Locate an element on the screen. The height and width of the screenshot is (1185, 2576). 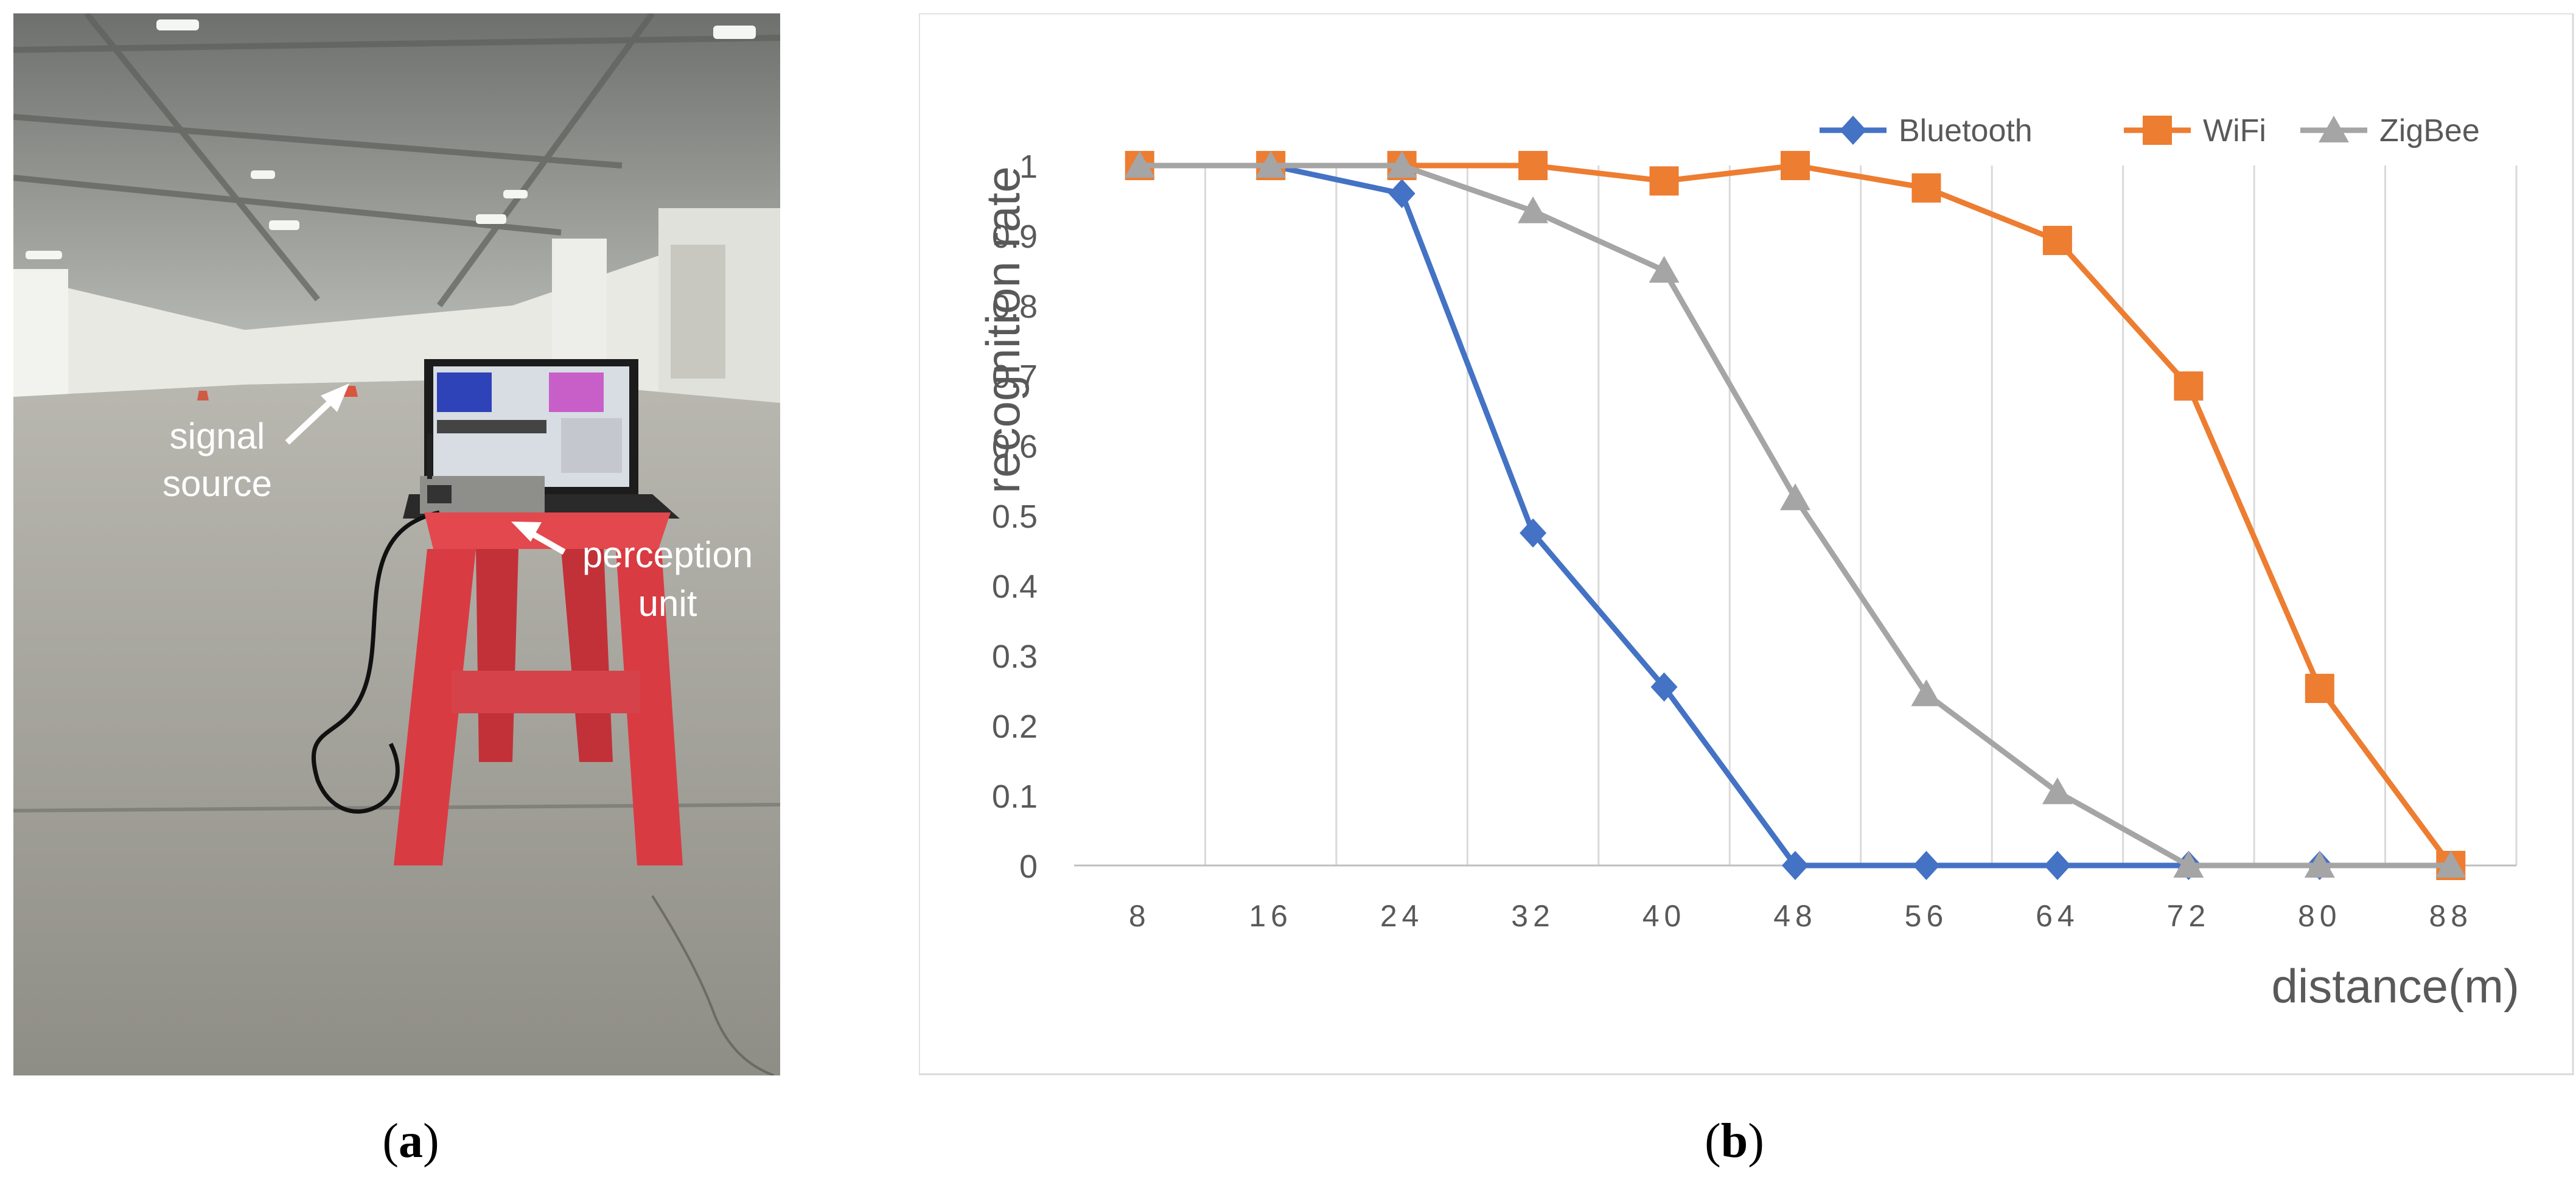
signal-source-annotation: signal source is located at coordinates (255, 444).